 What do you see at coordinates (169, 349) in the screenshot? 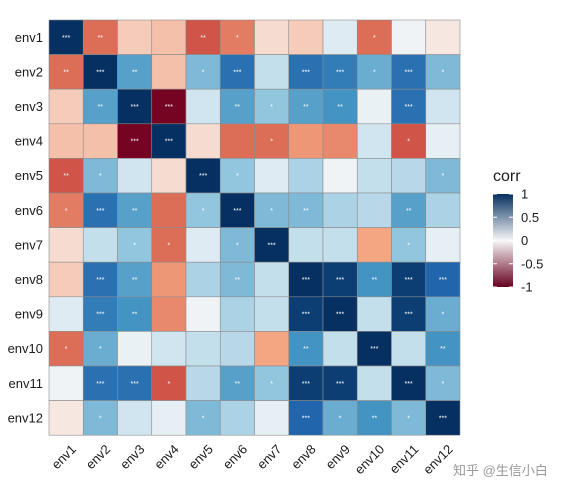
I see `heatmap-cell-env10-env4` at bounding box center [169, 349].